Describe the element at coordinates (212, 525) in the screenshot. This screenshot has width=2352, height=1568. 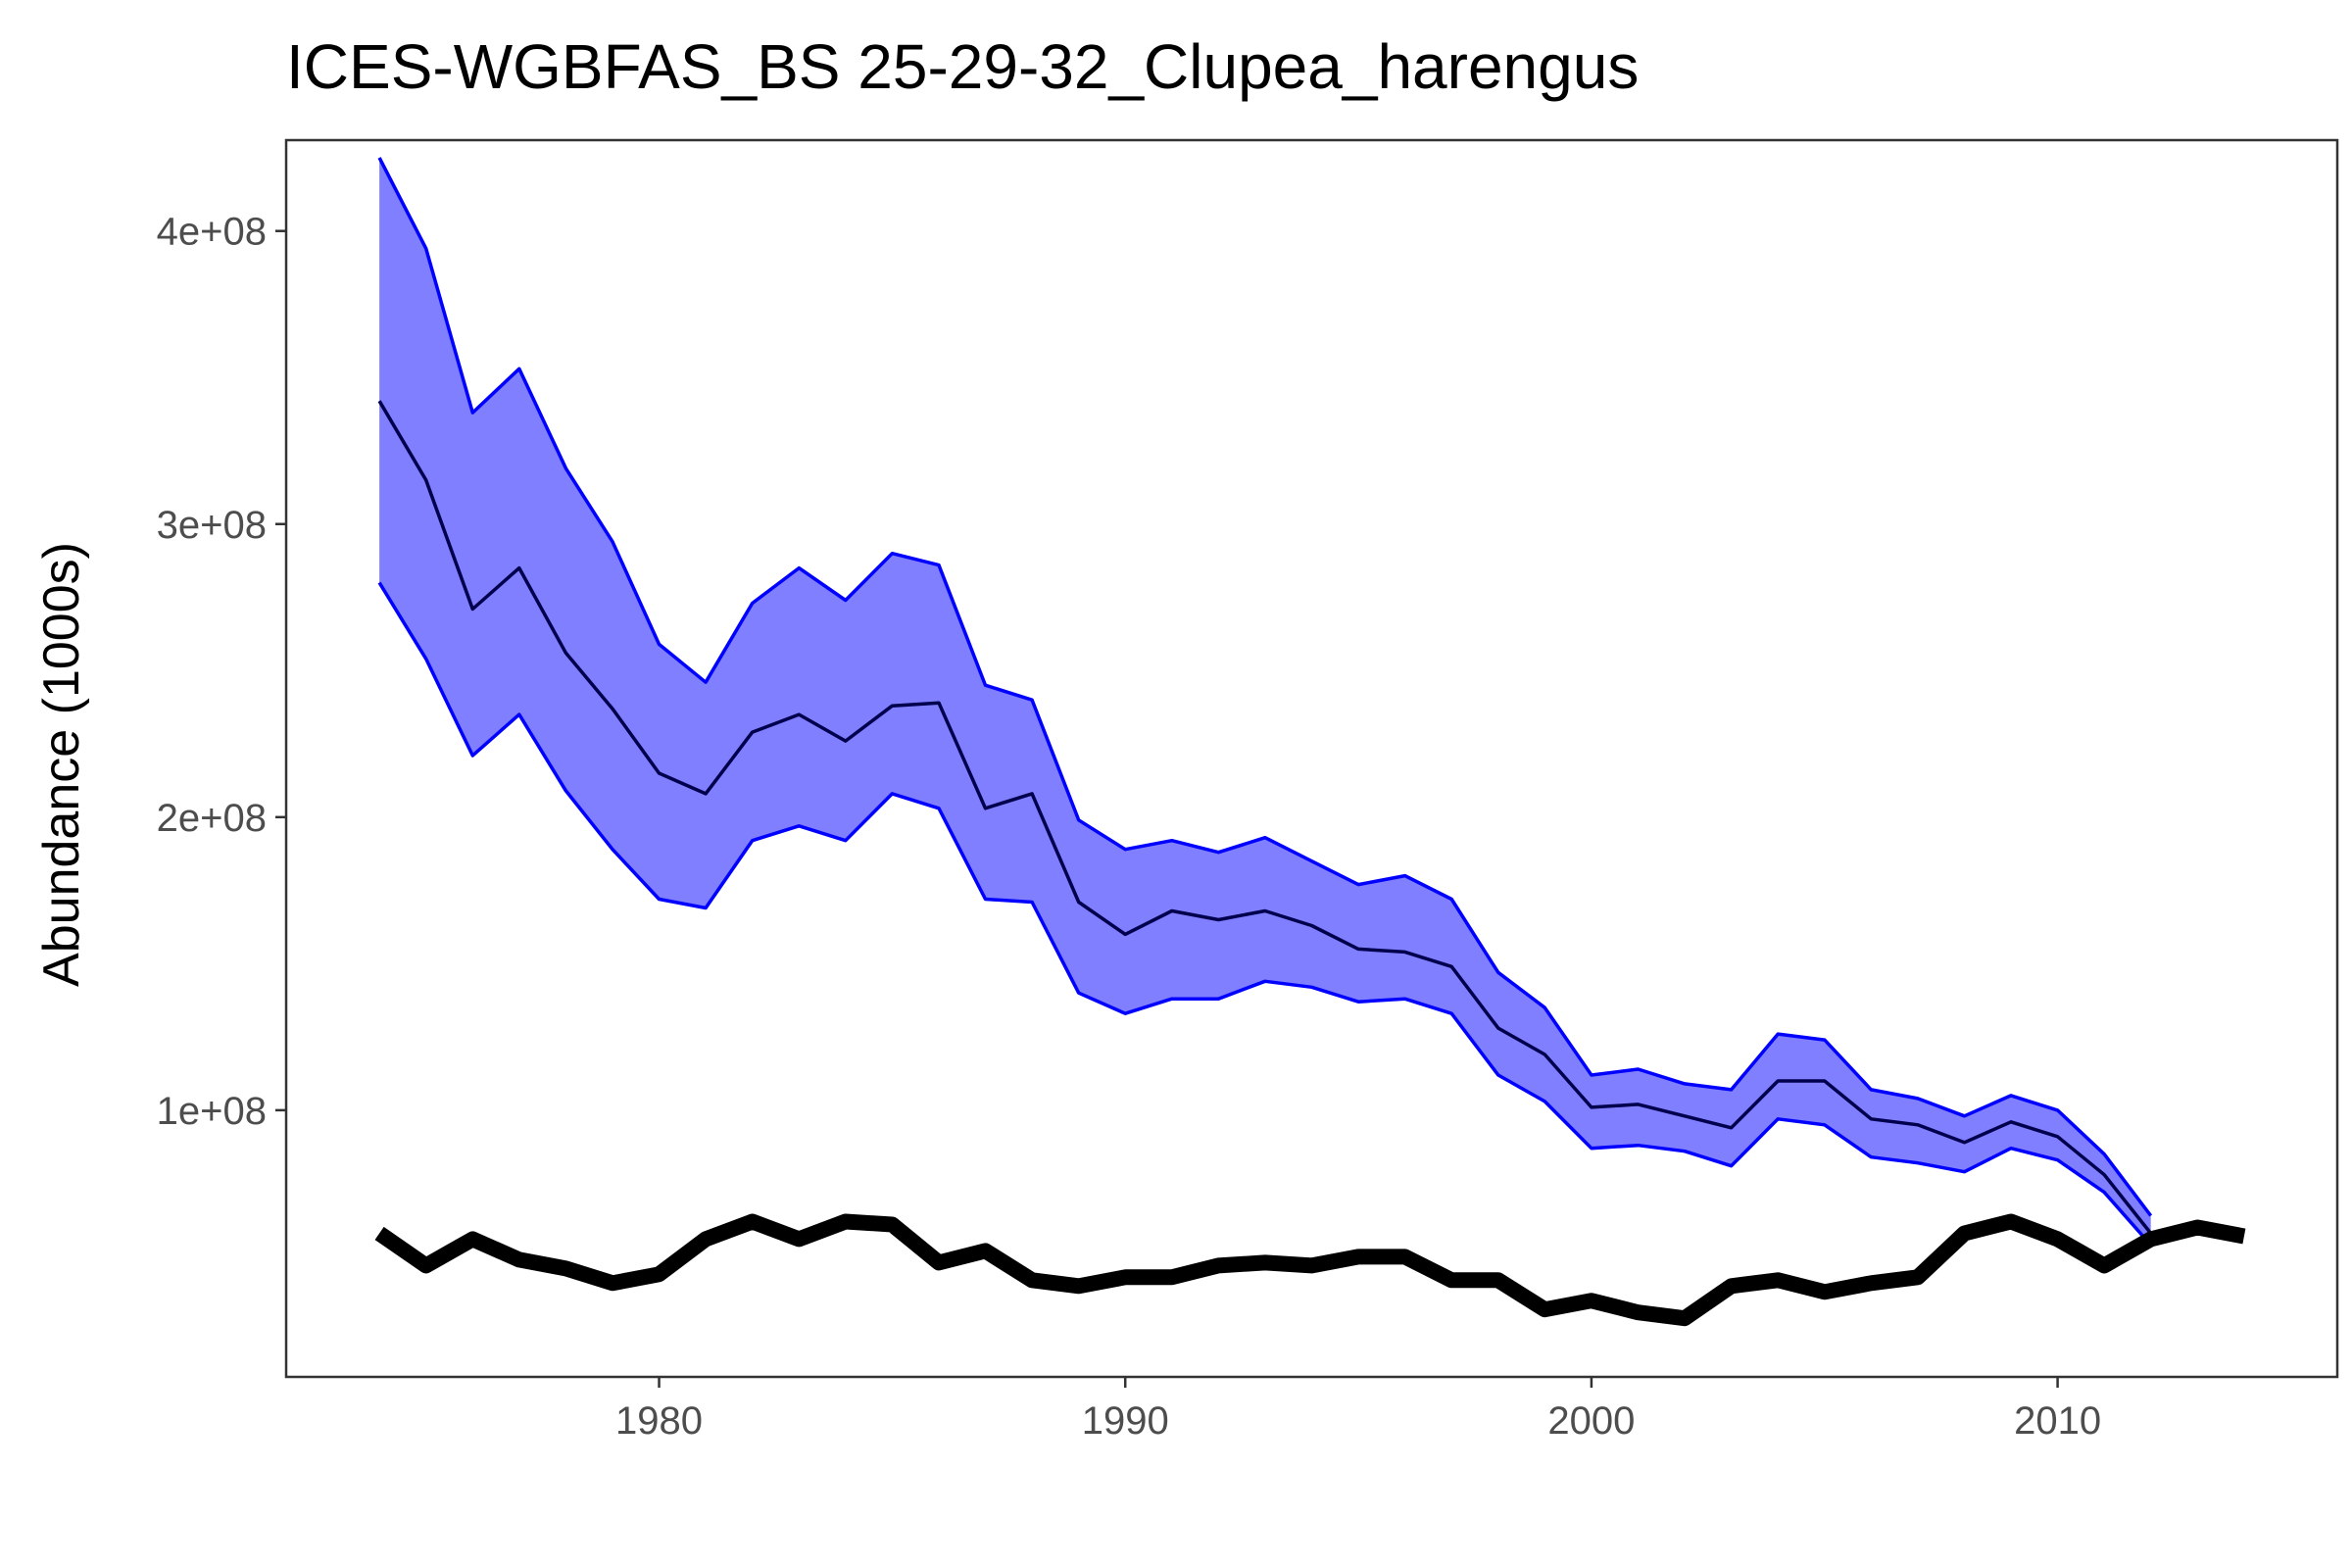
I see `y-tick-label: 3e+08` at that location.